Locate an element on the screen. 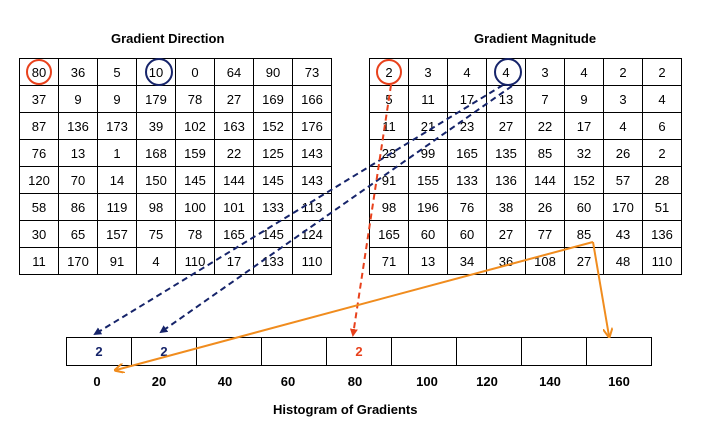 The height and width of the screenshot is (429, 715). gradient-magnitude-title: Gradient Magnitude is located at coordinates (535, 38).